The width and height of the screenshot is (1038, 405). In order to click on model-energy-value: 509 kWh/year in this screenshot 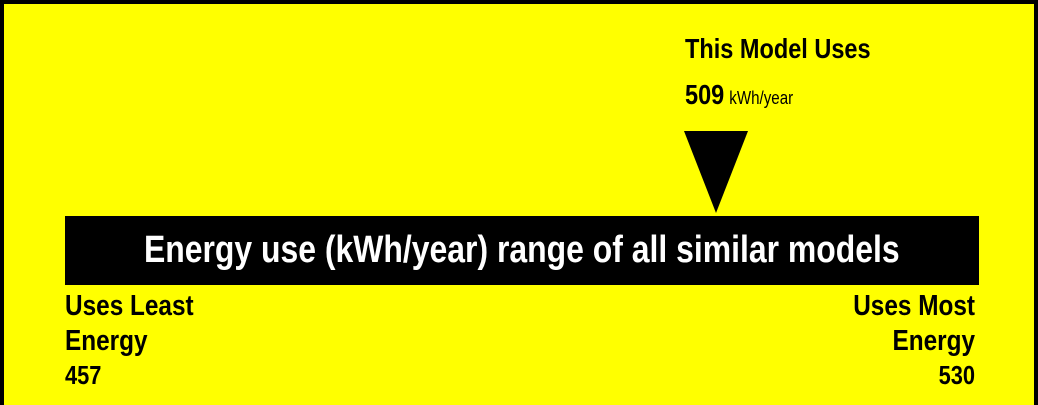, I will do `click(749, 97)`.